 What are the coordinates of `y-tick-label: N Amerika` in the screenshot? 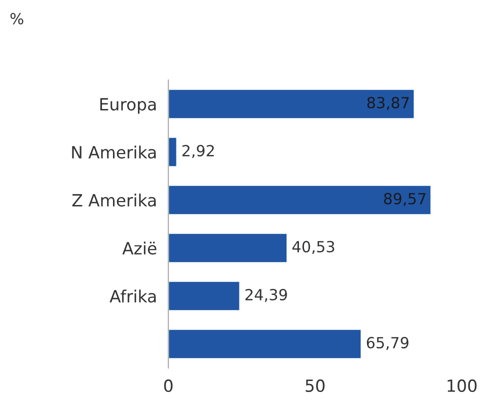 It's located at (114, 152).